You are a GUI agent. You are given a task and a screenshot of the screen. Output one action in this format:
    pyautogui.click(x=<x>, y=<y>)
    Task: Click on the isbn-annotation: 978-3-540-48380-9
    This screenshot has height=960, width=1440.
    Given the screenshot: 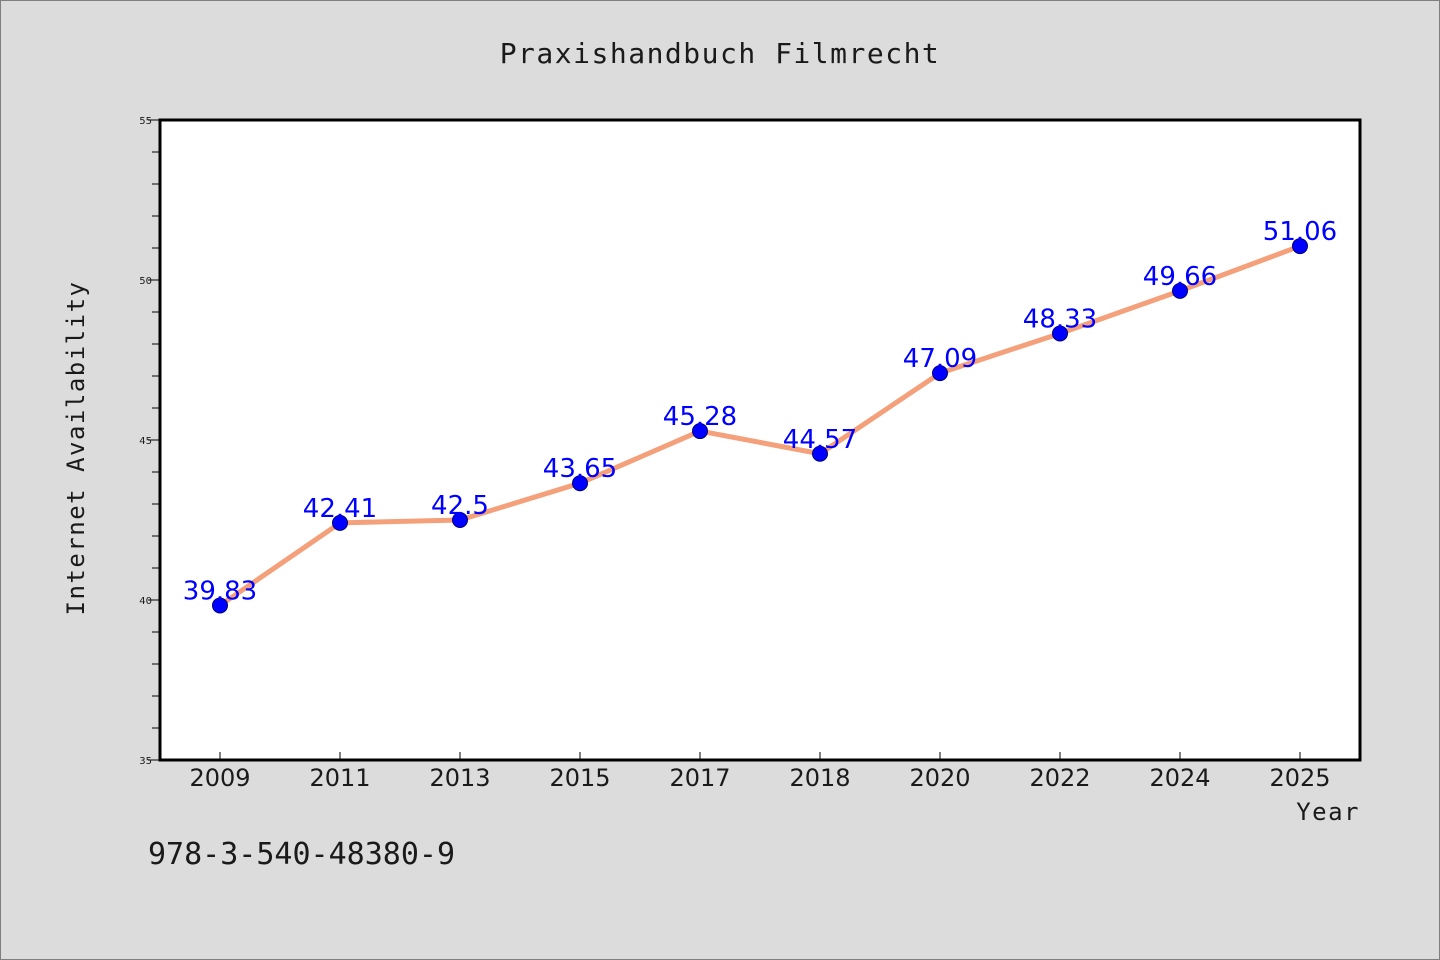 What is the action you would take?
    pyautogui.click(x=301, y=854)
    